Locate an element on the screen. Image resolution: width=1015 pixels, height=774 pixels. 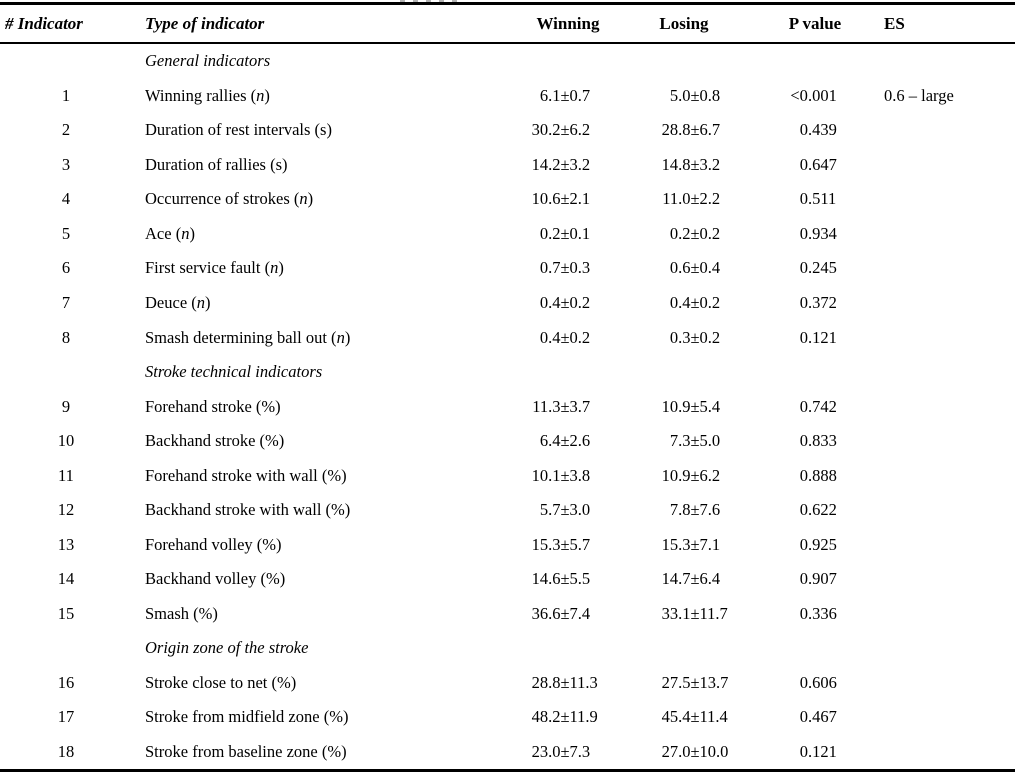
losing-value: 14.7 ±6.4 is located at coordinates (695, 579).